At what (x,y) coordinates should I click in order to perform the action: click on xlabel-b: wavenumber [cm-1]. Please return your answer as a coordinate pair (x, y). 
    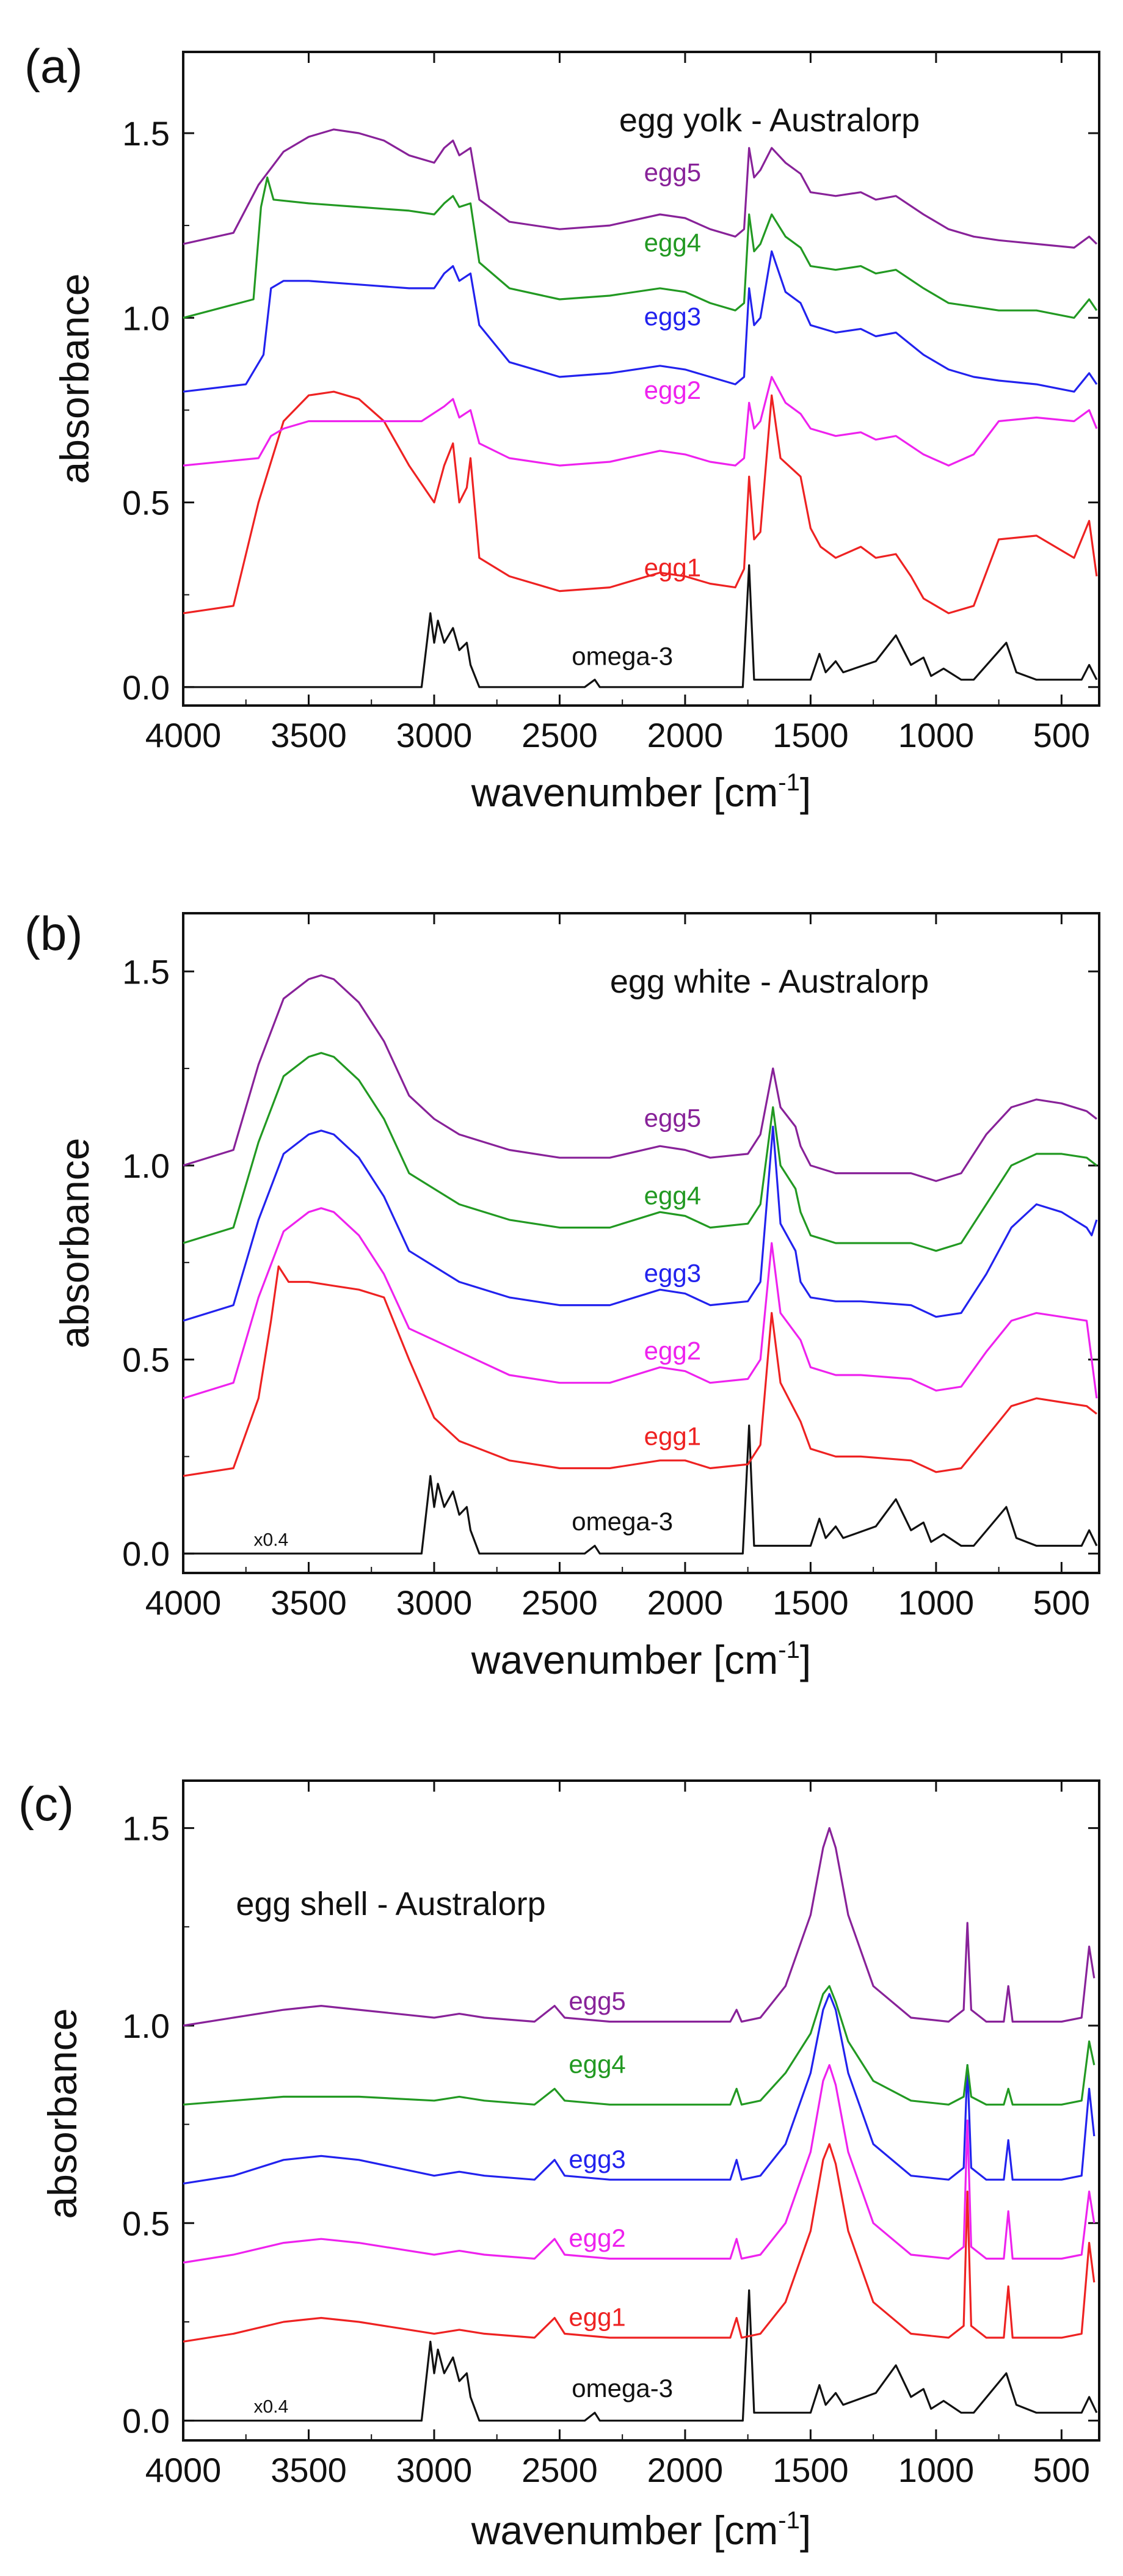
    Looking at the image, I should click on (641, 1659).